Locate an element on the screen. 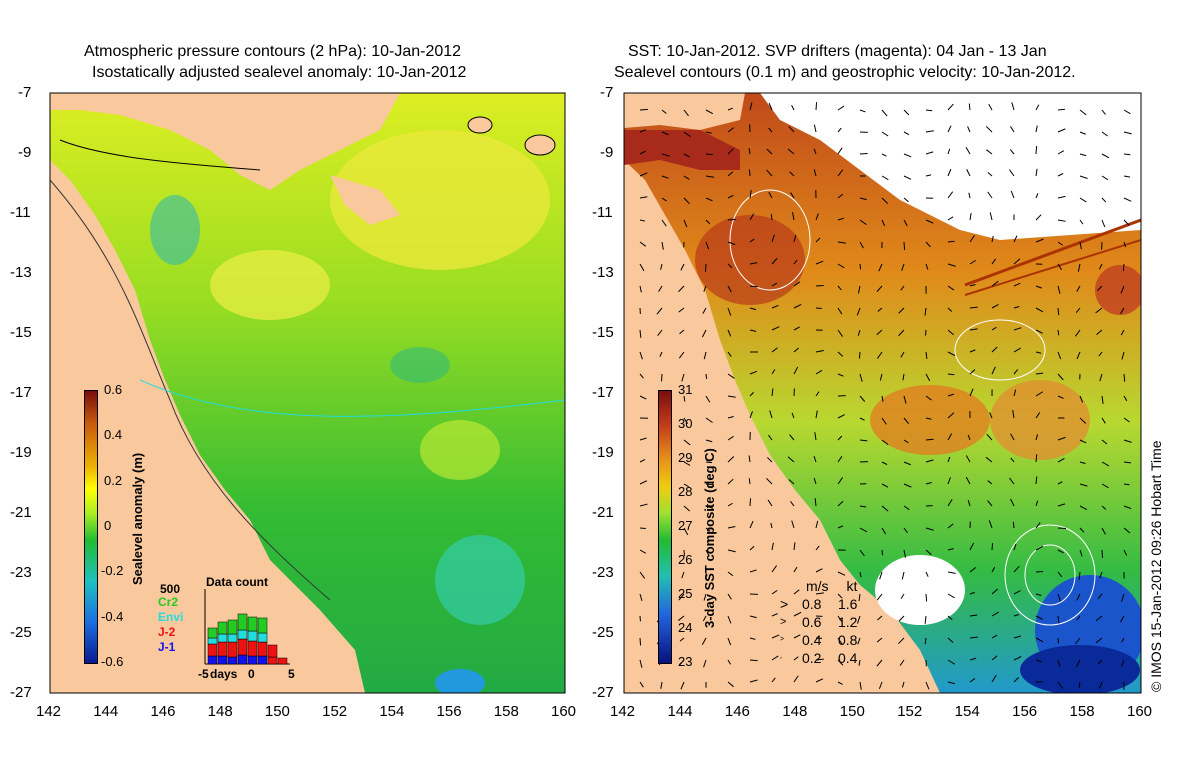 Image resolution: width=1200 pixels, height=780 pixels. velocity-legend-row: >0.4 0.8 is located at coordinates (818, 640).